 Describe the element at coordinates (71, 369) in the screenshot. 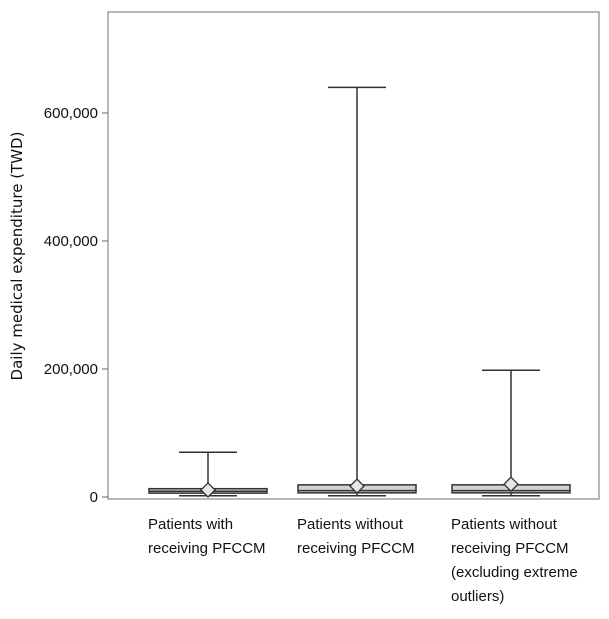

I see `y-tick-label: 200,000` at that location.